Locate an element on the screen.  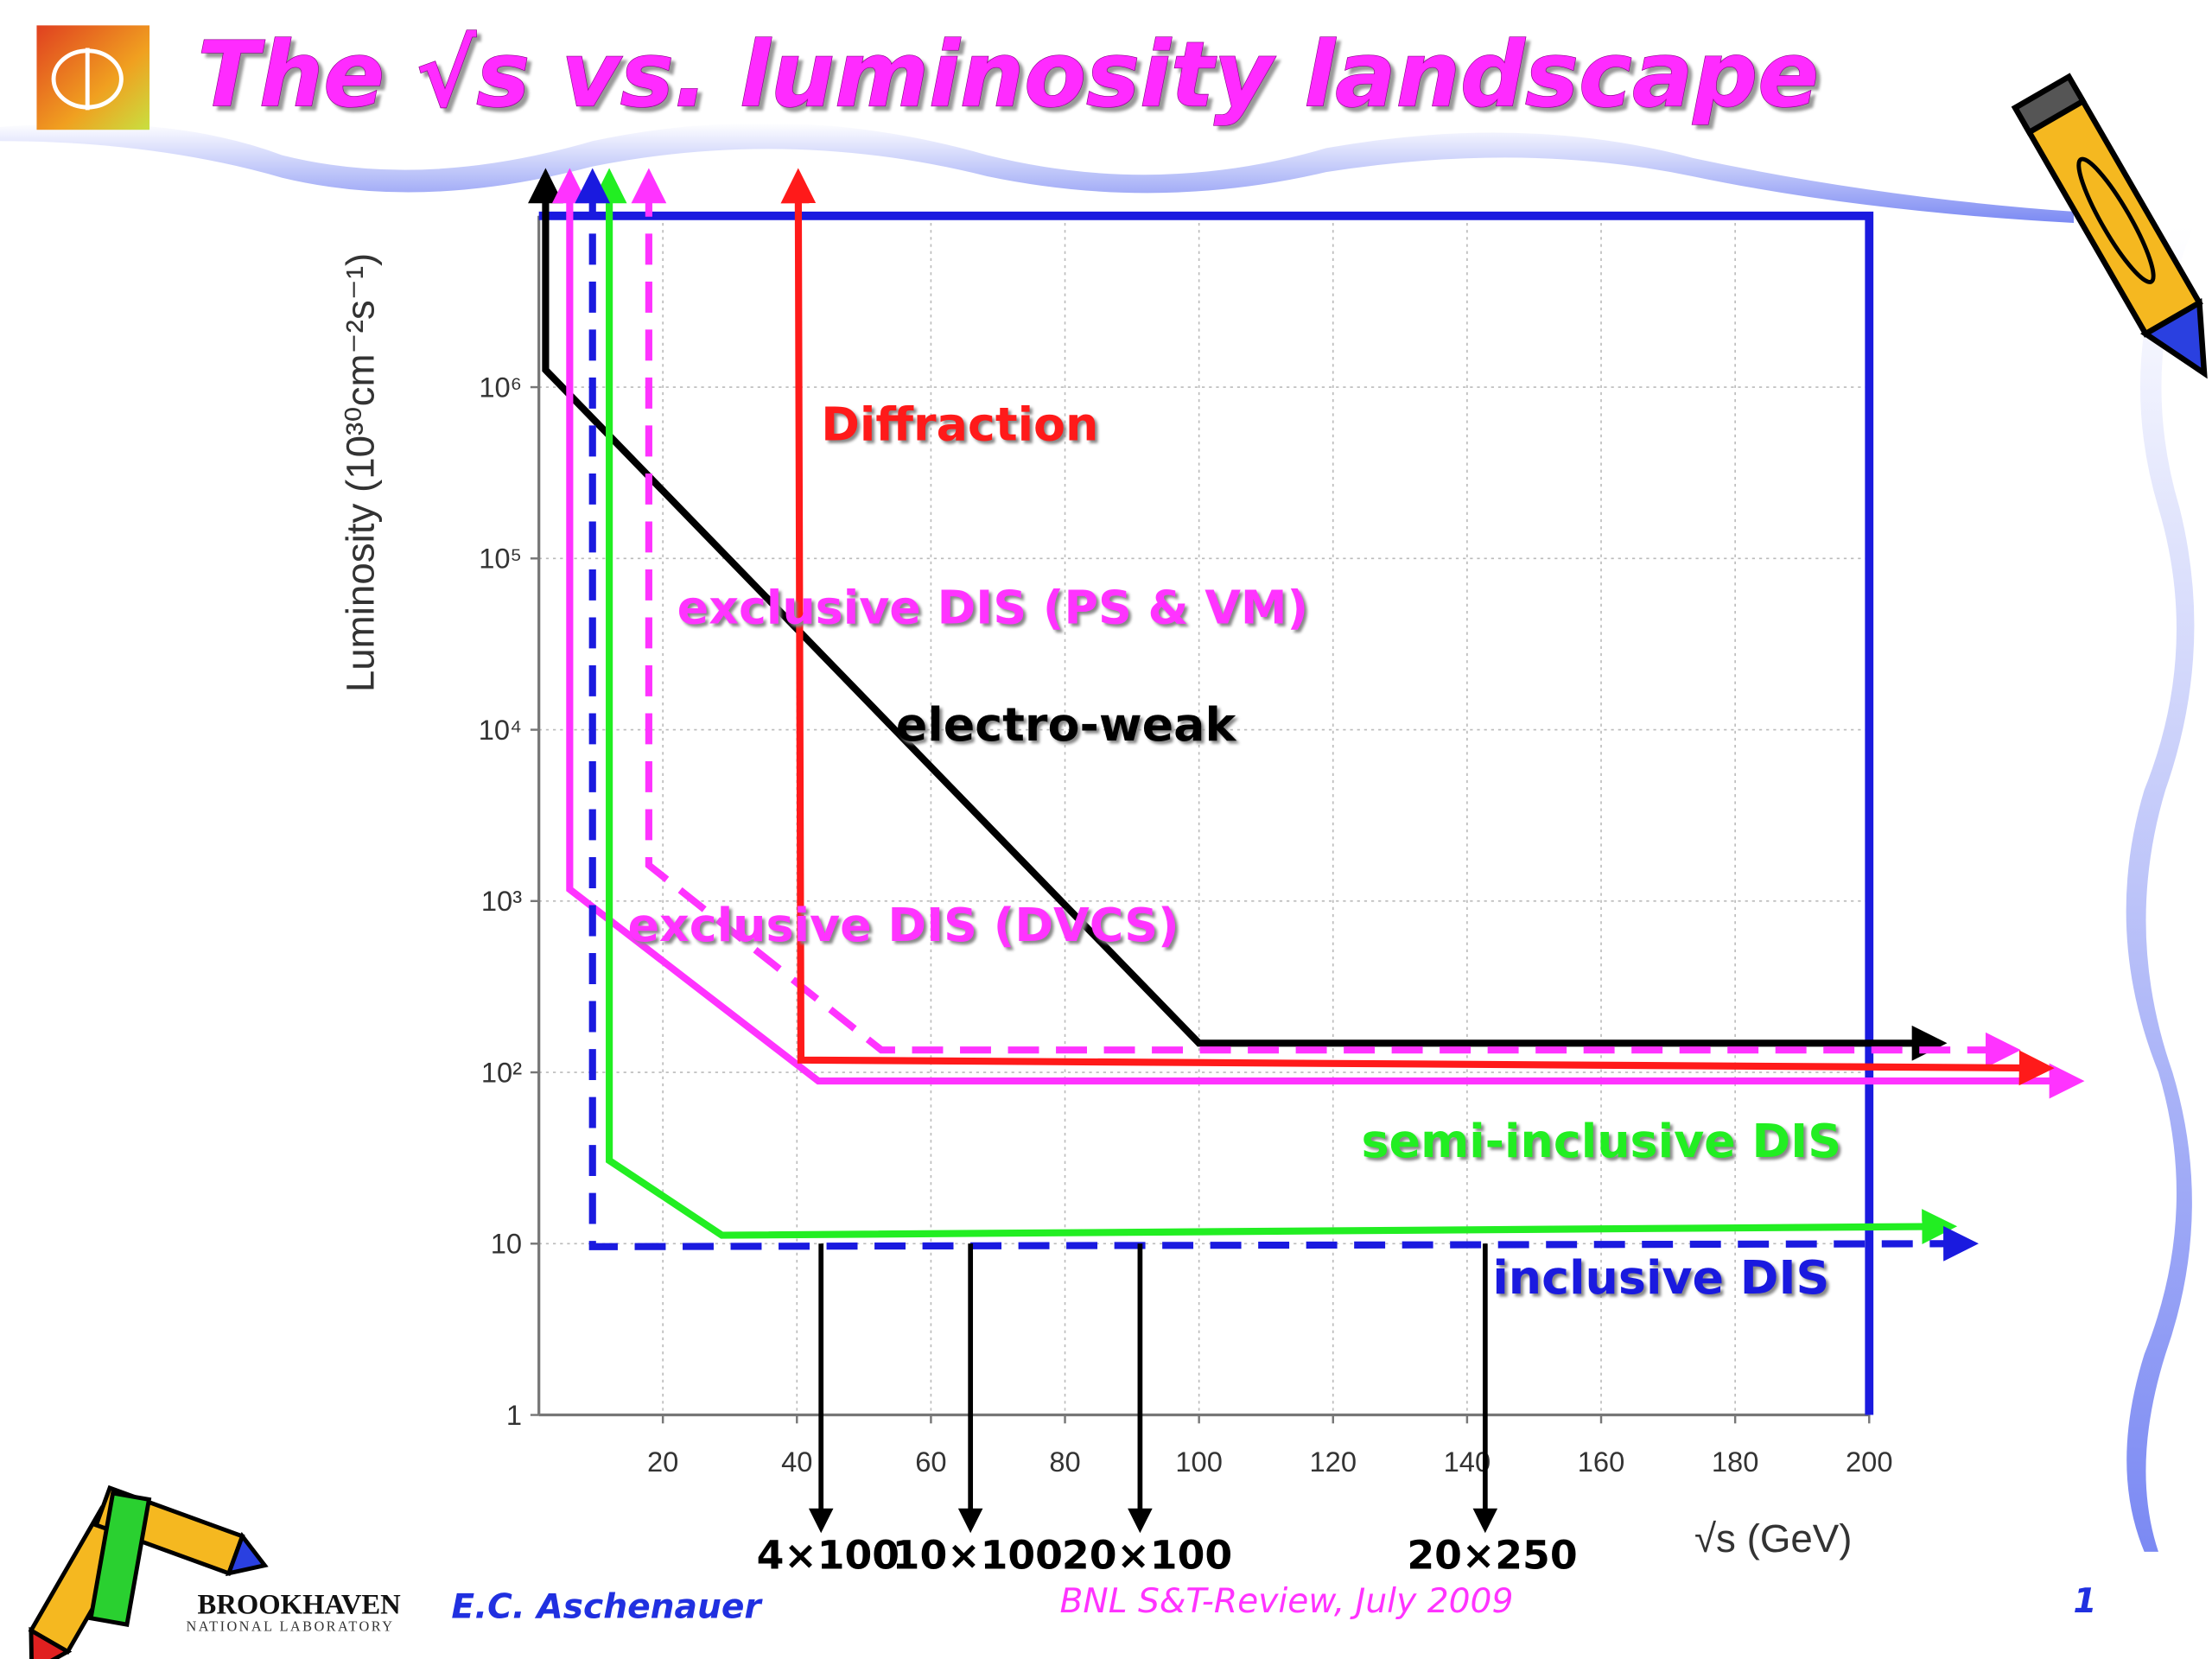
series-label: inclusive DIS is located at coordinates (1660, 1277).